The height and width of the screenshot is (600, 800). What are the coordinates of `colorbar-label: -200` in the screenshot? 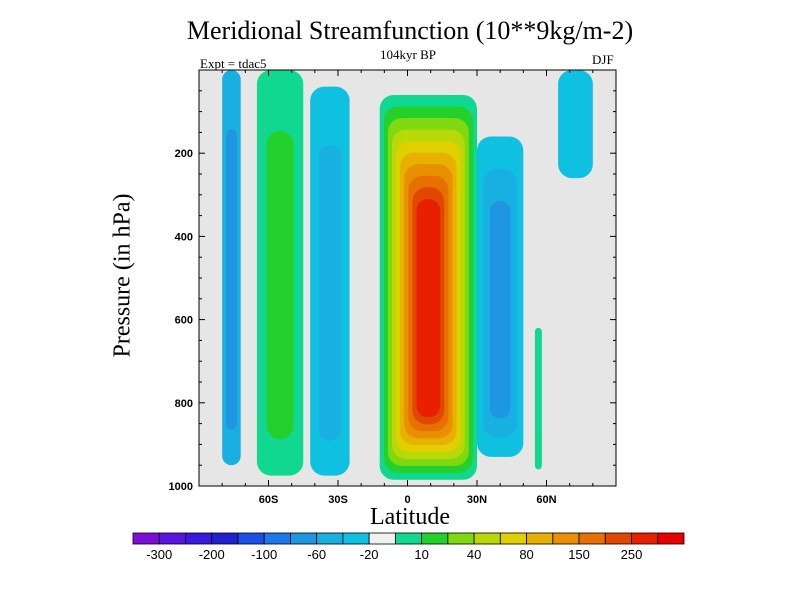 It's located at (212, 554).